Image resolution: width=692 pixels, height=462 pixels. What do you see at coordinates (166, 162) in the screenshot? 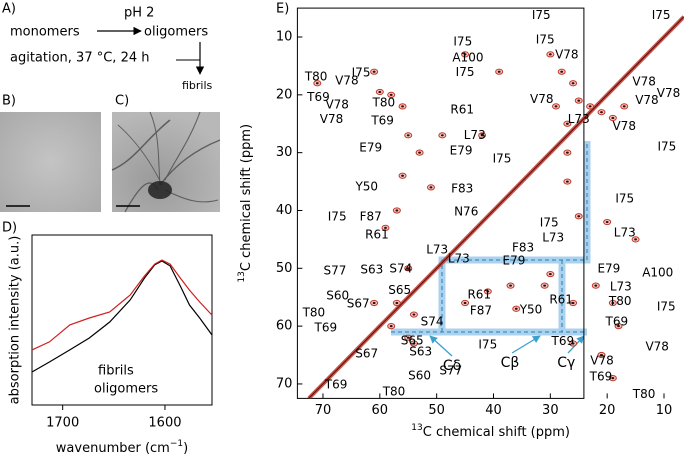
I see `fibrils-image` at bounding box center [166, 162].